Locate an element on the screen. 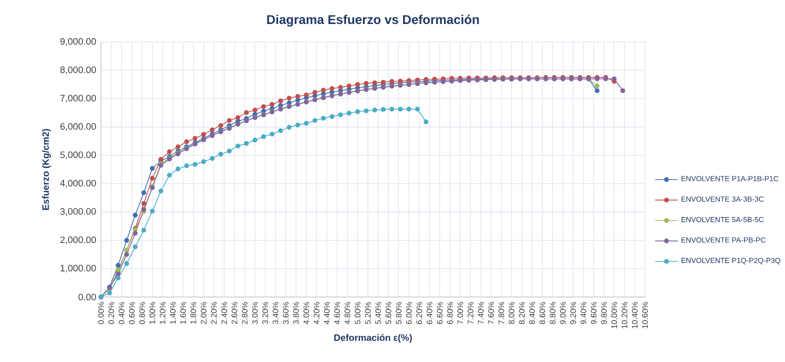  x-tick-label: 4.80% is located at coordinates (347, 313).